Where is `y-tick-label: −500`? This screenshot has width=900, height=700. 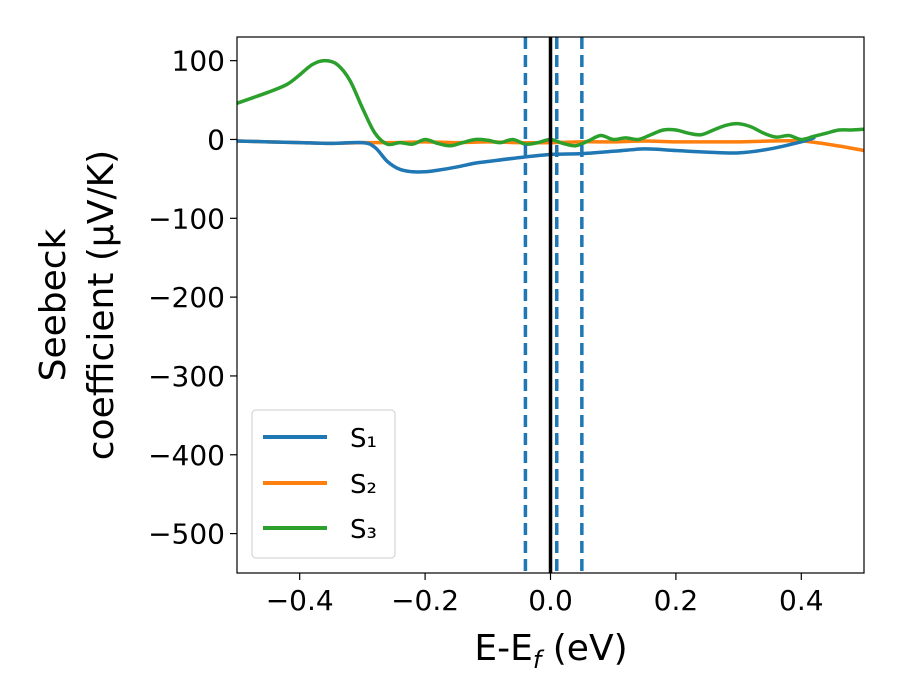
y-tick-label: −500 is located at coordinates (186, 534).